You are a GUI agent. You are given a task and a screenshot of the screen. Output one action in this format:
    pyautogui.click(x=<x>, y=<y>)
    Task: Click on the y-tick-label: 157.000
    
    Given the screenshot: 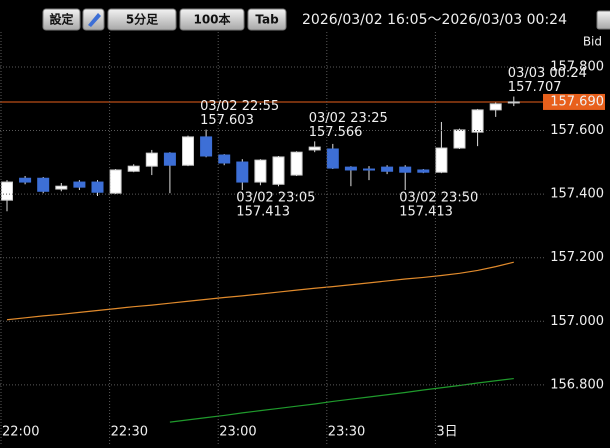 What is the action you would take?
    pyautogui.click(x=577, y=321)
    